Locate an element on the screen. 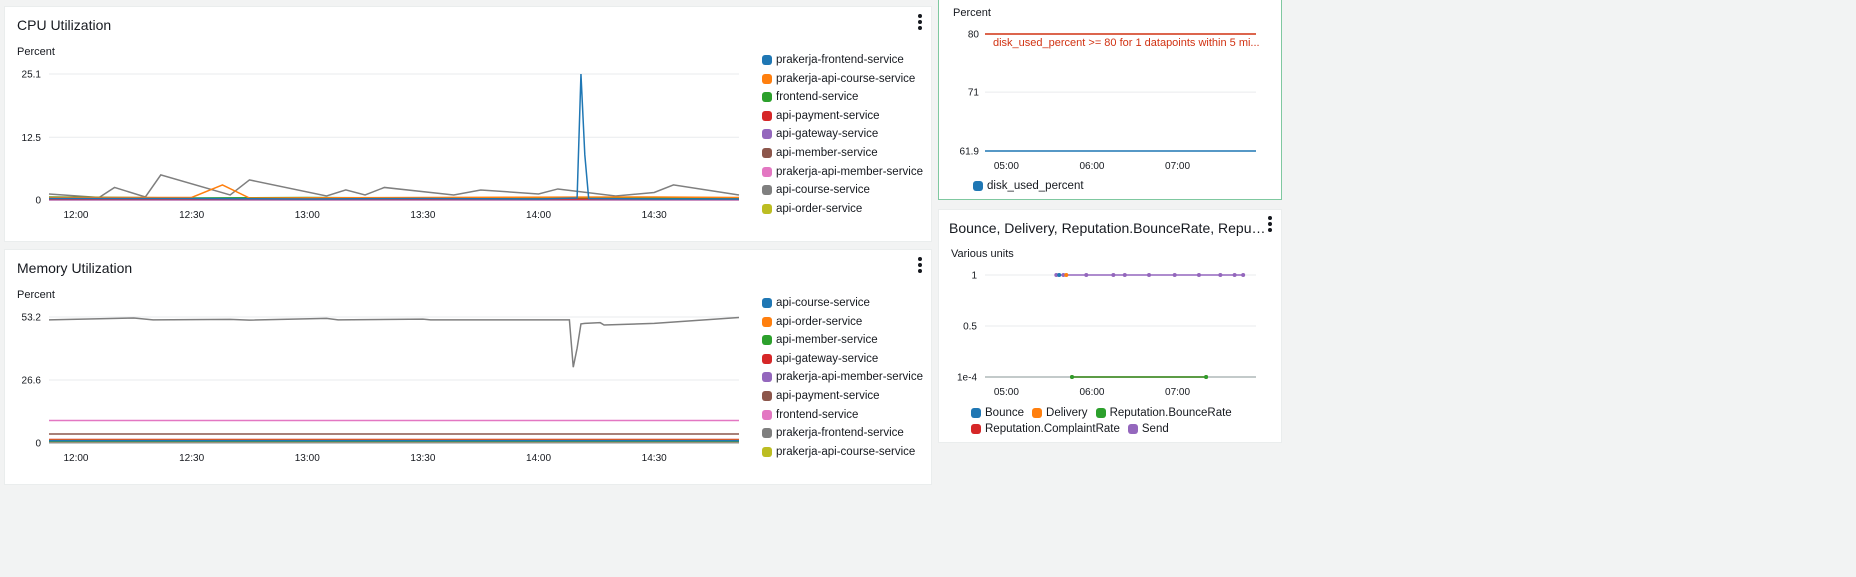 Image resolution: width=1856 pixels, height=577 pixels. x-tick-label: 06:00 is located at coordinates (1091, 166).